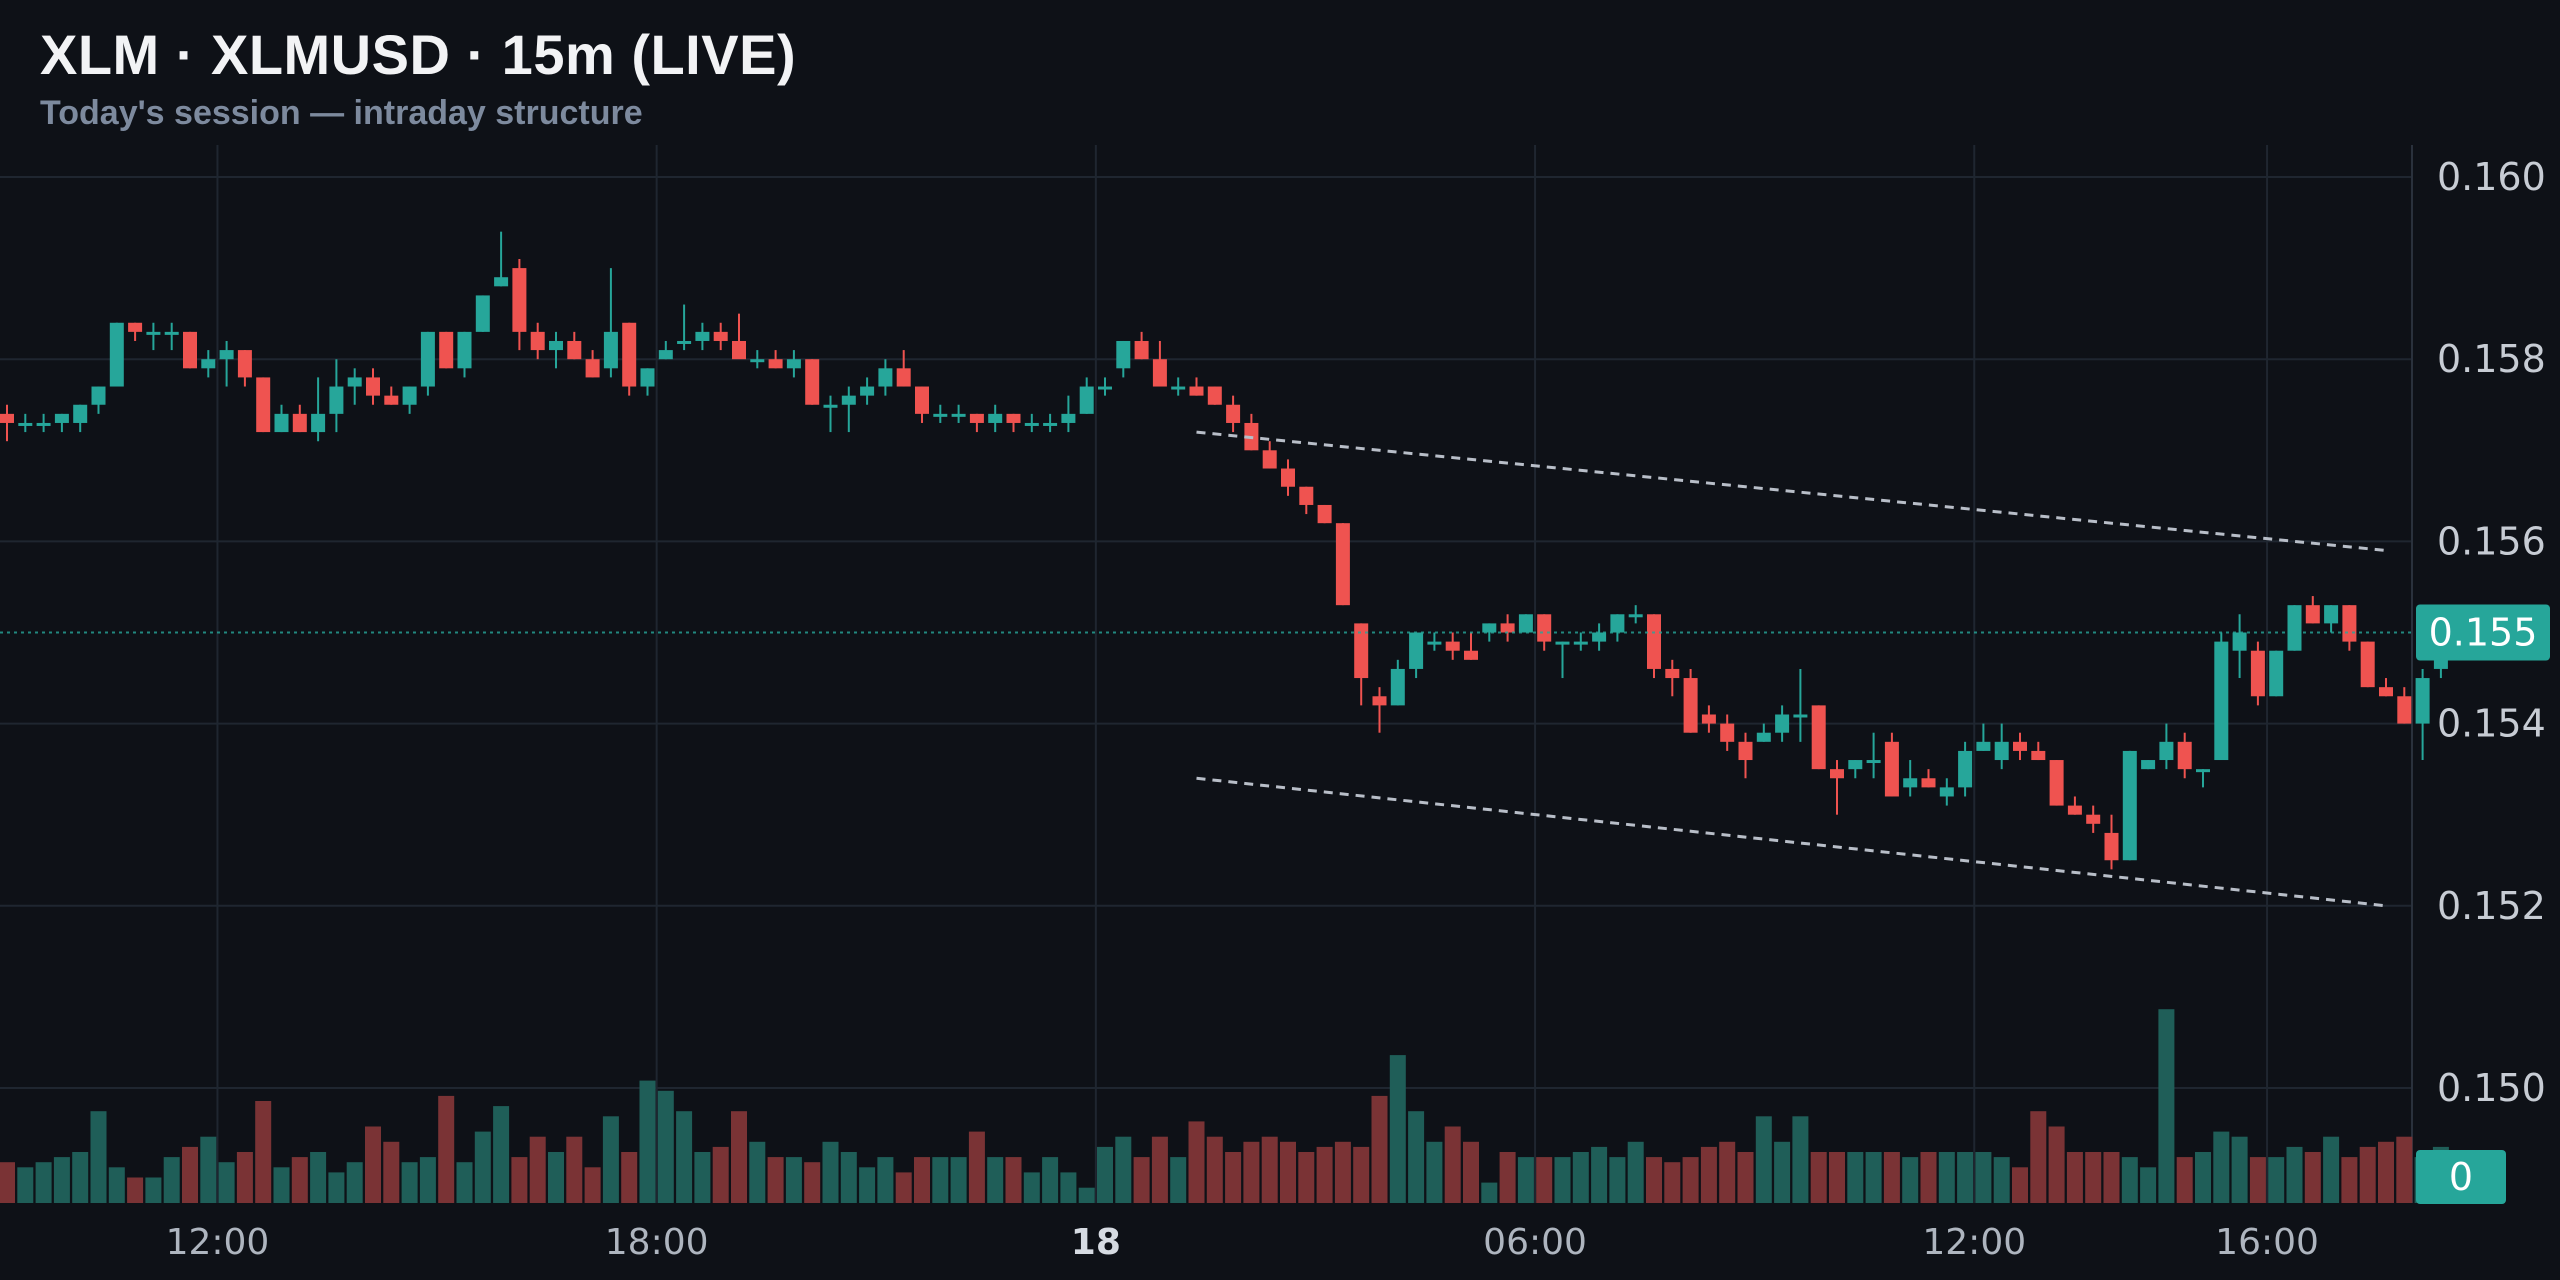 The width and height of the screenshot is (2560, 1280). What do you see at coordinates (1242, 1242) in the screenshot?
I see `time-axis: 12:00 18:00 18 06:00 12:00 16:00` at bounding box center [1242, 1242].